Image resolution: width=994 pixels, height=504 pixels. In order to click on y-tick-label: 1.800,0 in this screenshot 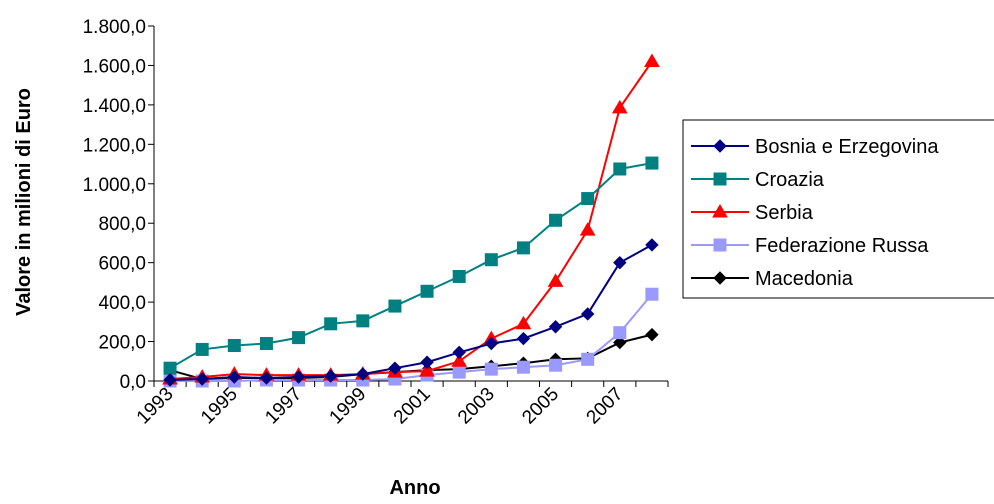, I will do `click(114, 27)`.